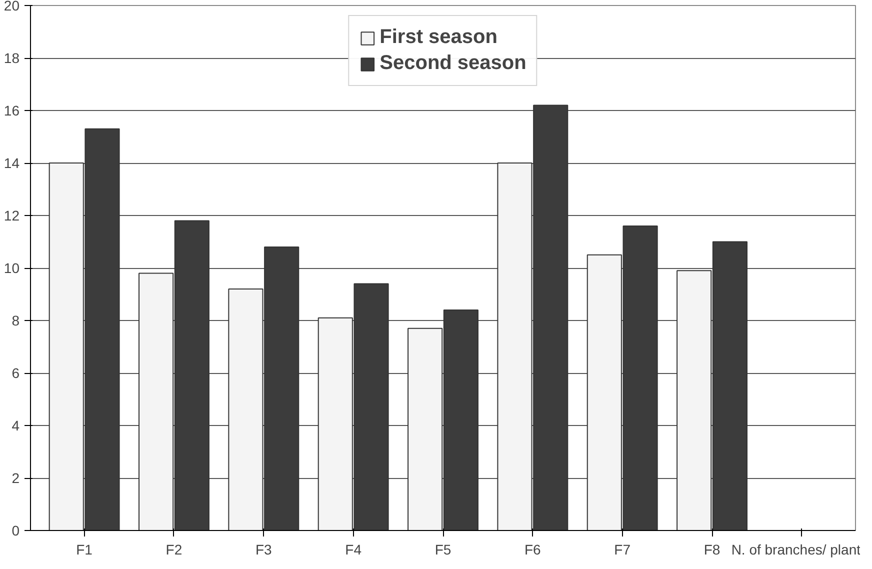  What do you see at coordinates (533, 550) in the screenshot?
I see `x-tick-label: F6` at bounding box center [533, 550].